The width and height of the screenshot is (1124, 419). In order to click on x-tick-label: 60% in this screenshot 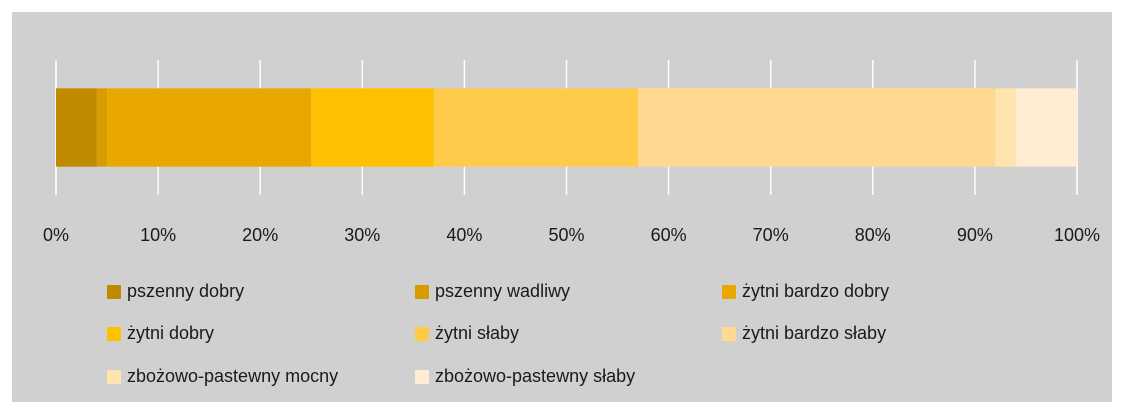, I will do `click(669, 235)`.